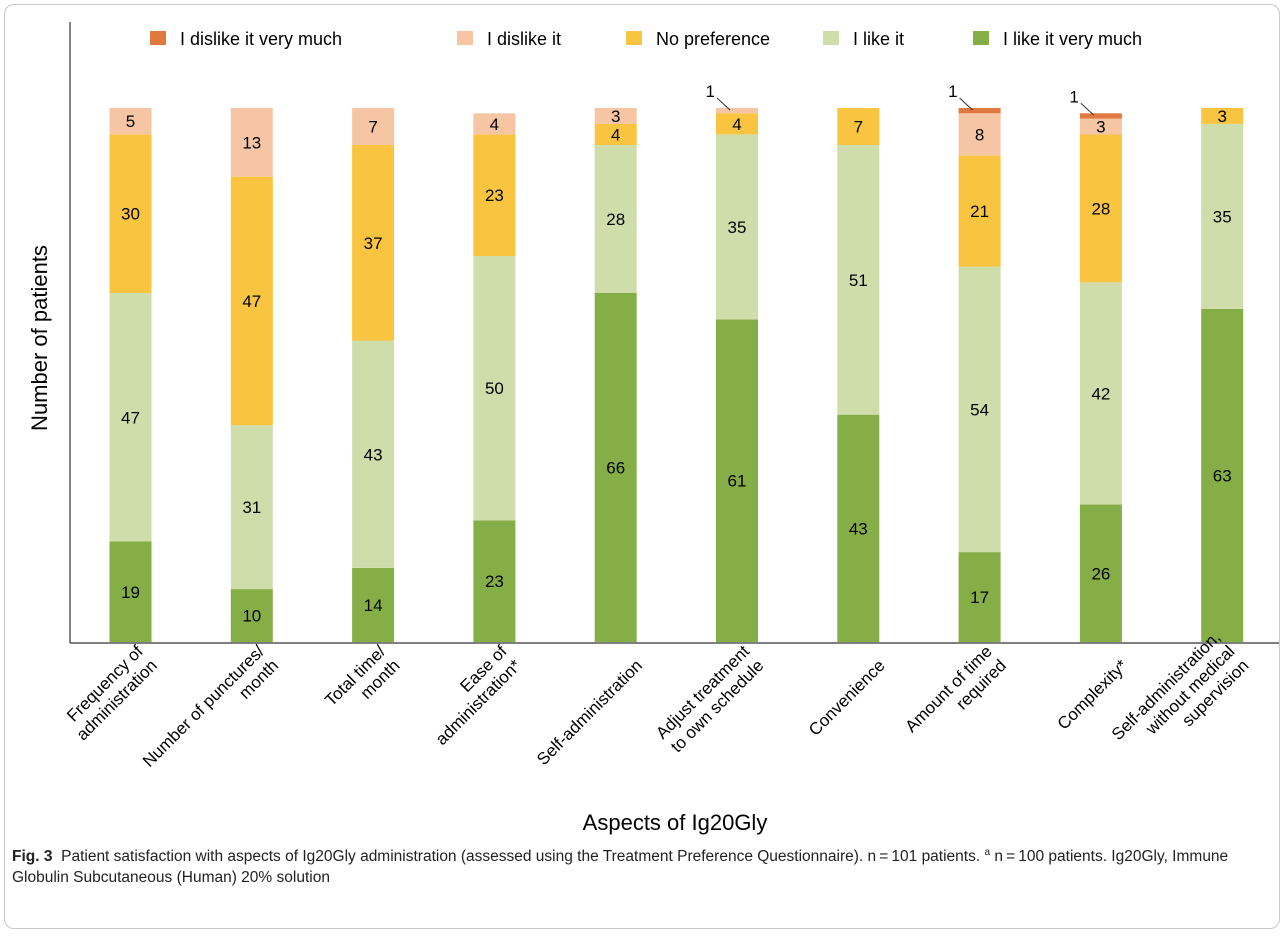  I want to click on legend-swatch-i-like-it, so click(831, 38).